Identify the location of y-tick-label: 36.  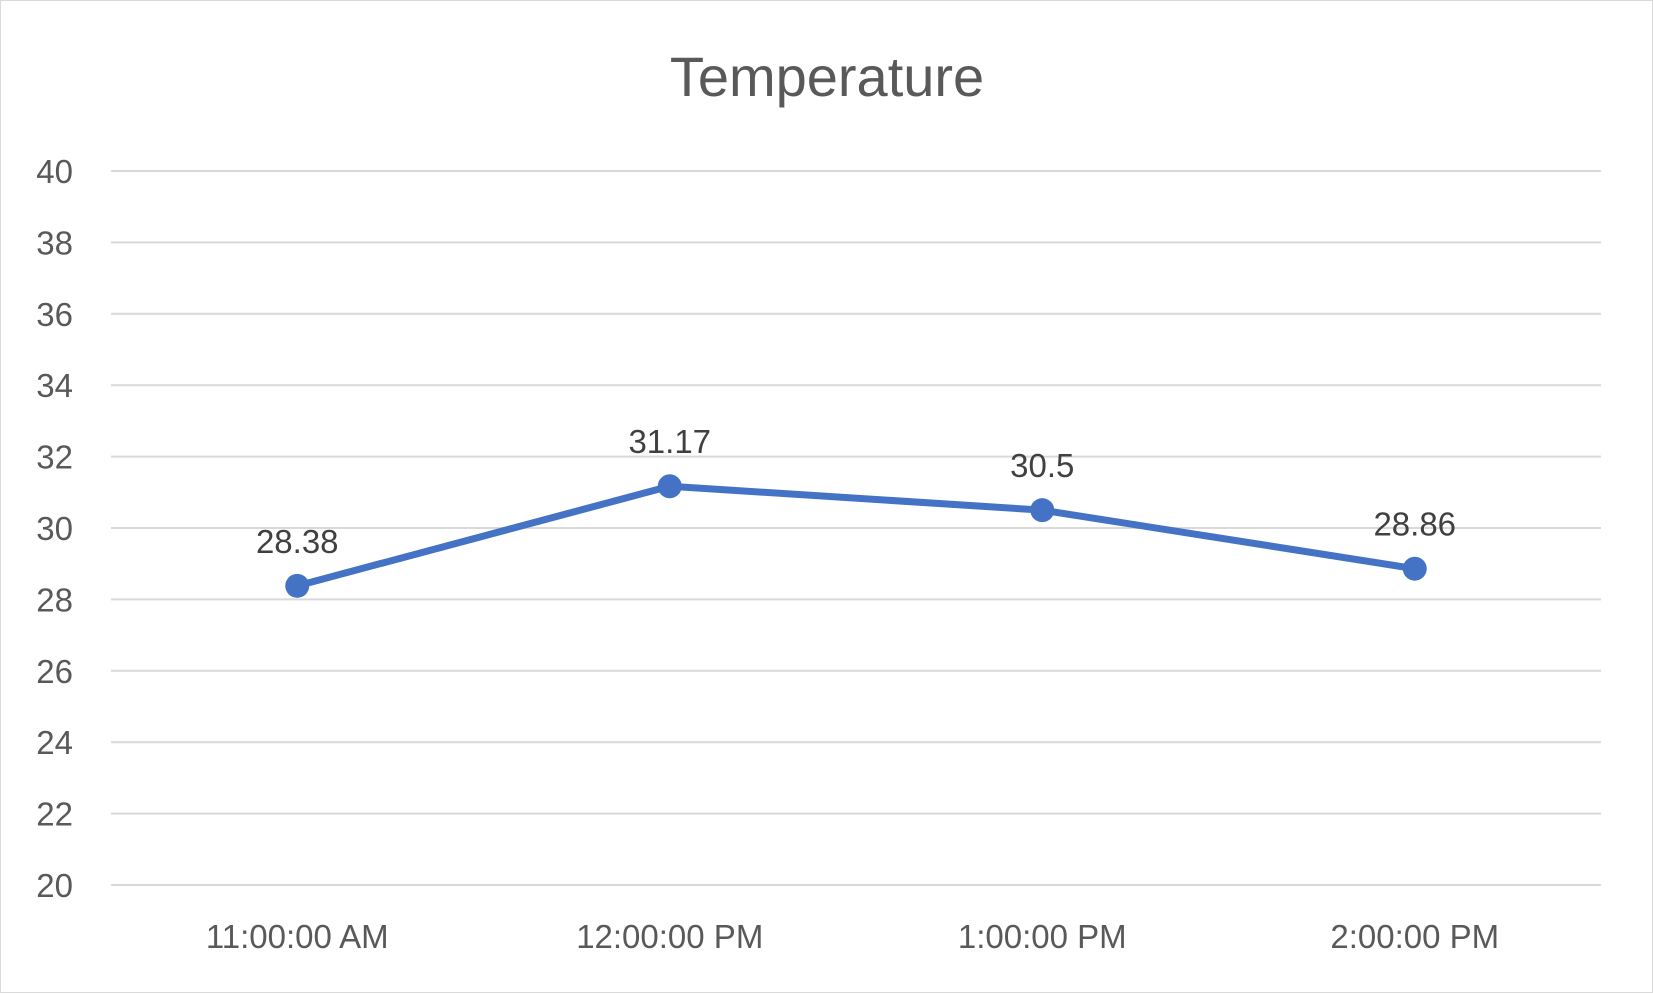
(54, 314).